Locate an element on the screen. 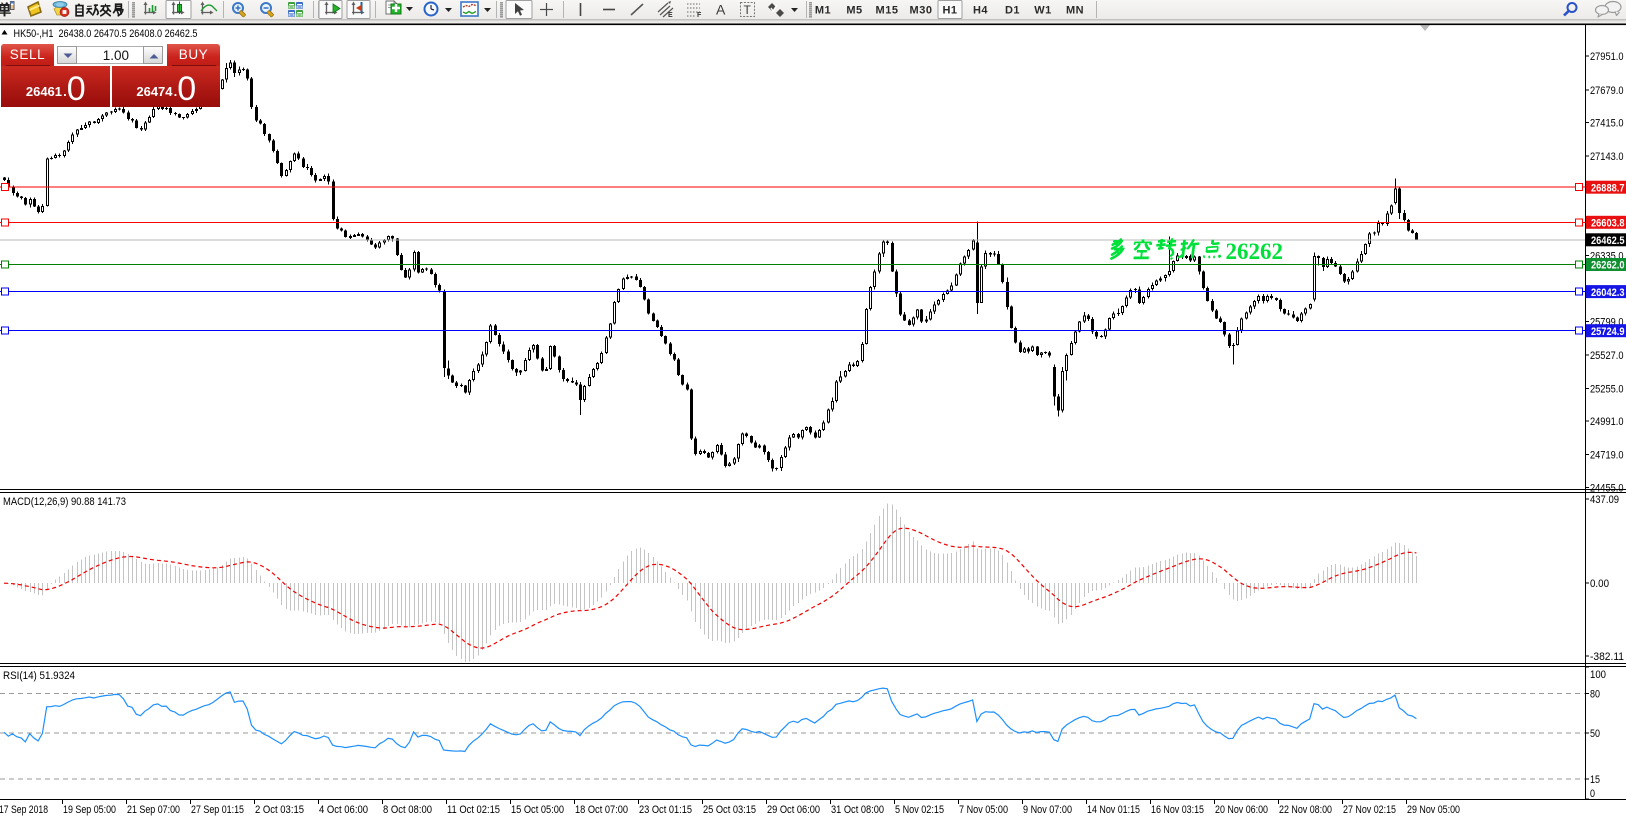 The width and height of the screenshot is (1626, 821). svg-text: 31 Oct 08:00 is located at coordinates (857, 810).